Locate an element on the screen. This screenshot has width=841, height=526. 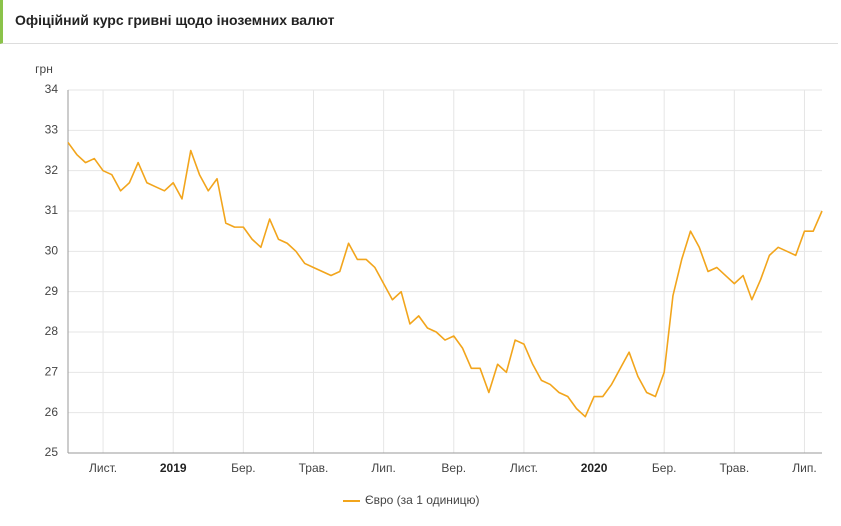
y-tick-label: 25 is located at coordinates (52, 452).